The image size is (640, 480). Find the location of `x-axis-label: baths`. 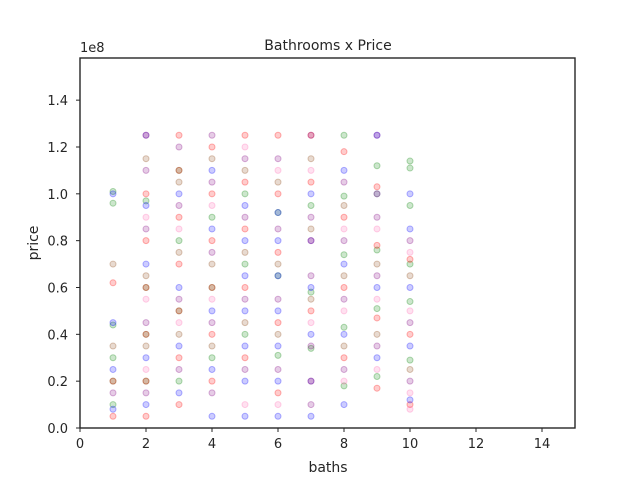

x-axis-label: baths is located at coordinates (327, 468).